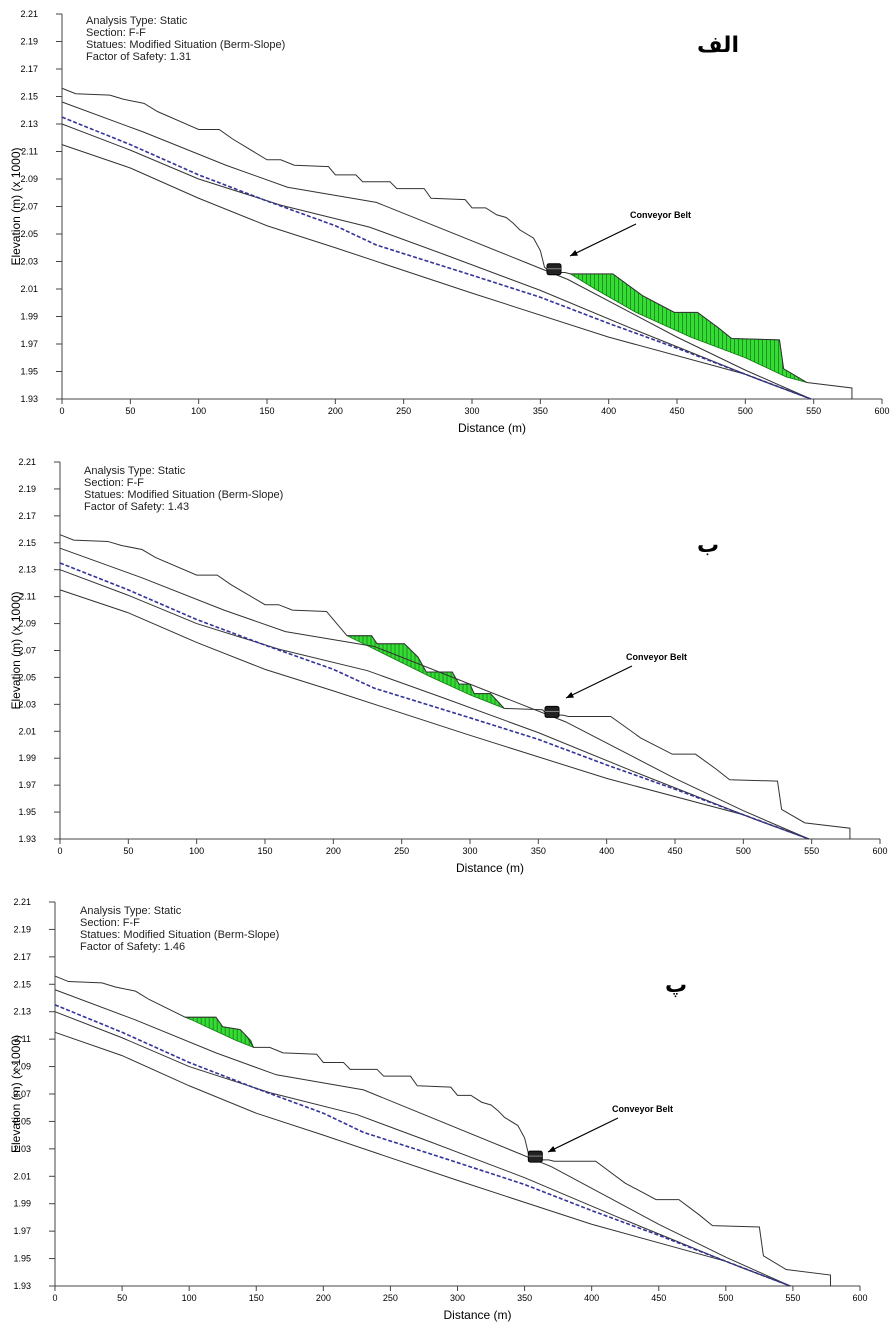 Image resolution: width=895 pixels, height=1336 pixels. I want to click on factor-of-safety-text: Factor of Safety: 1.31, so click(138, 57).